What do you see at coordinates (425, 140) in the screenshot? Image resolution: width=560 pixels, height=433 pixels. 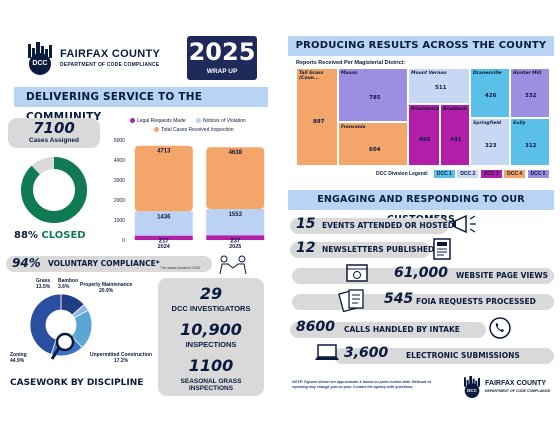 I see `cell-providence-value: 466` at bounding box center [425, 140].